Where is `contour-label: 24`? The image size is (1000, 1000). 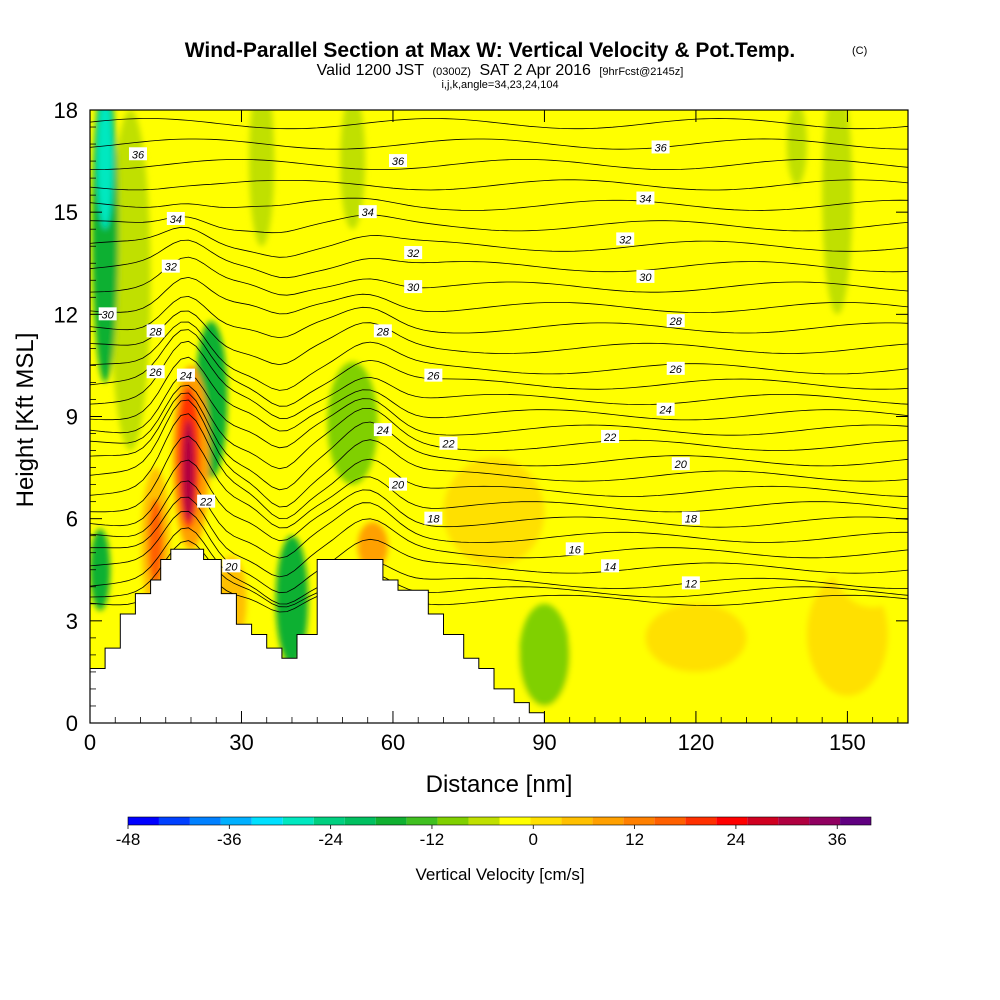 contour-label: 24 is located at coordinates (185, 375).